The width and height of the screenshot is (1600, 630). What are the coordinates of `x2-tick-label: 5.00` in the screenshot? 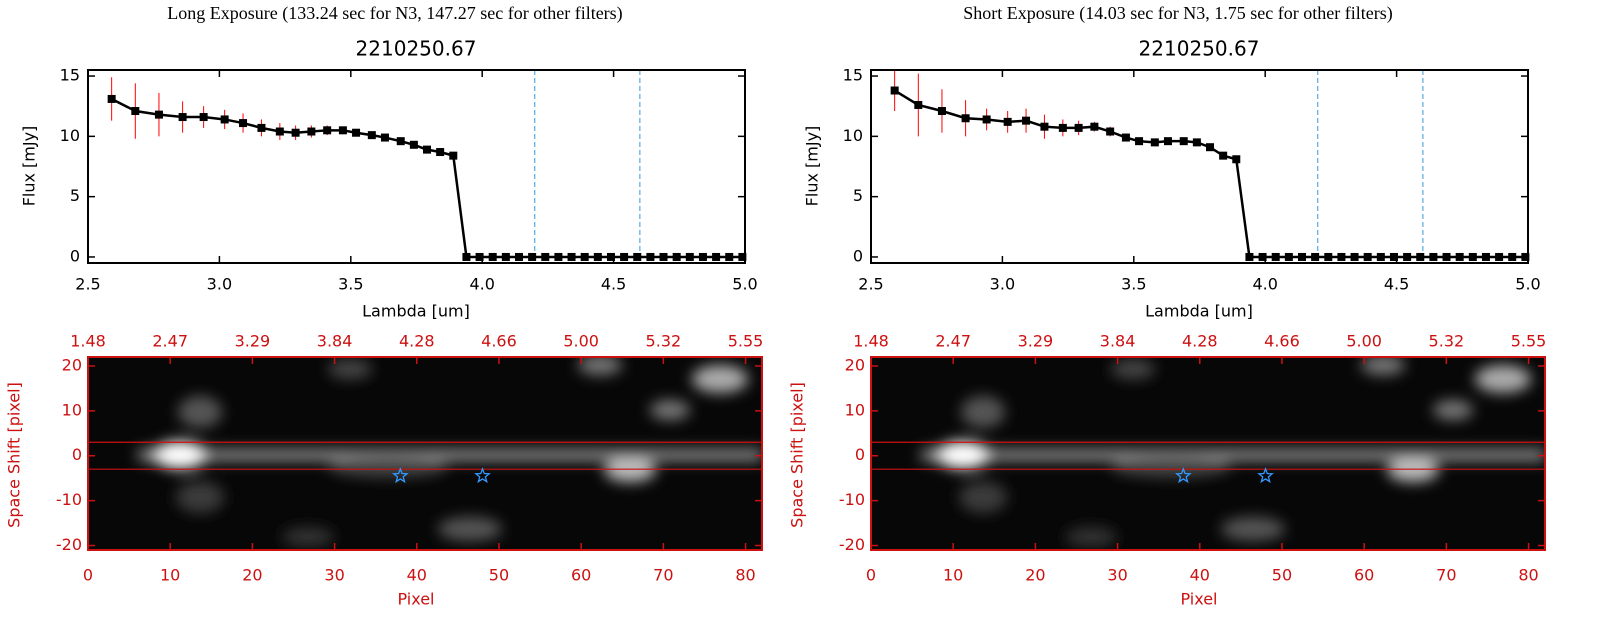 It's located at (581, 341).